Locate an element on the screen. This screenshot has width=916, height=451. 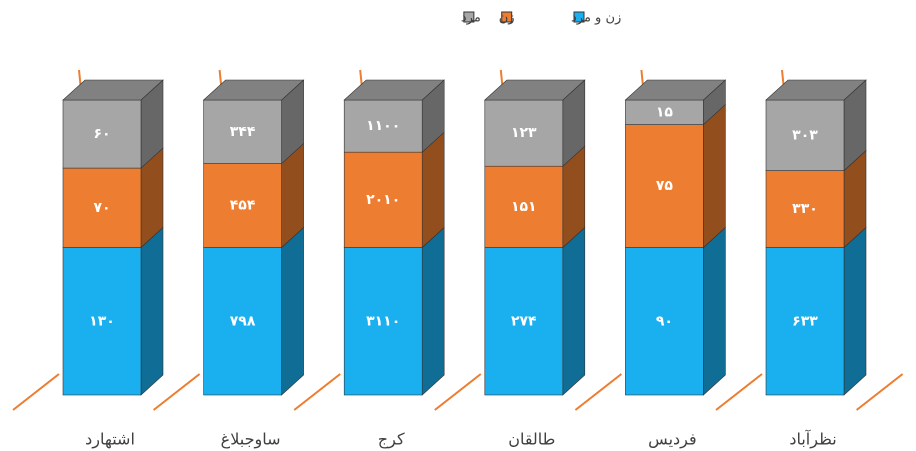
data-label: ۴۵۴ is located at coordinates (243, 206).